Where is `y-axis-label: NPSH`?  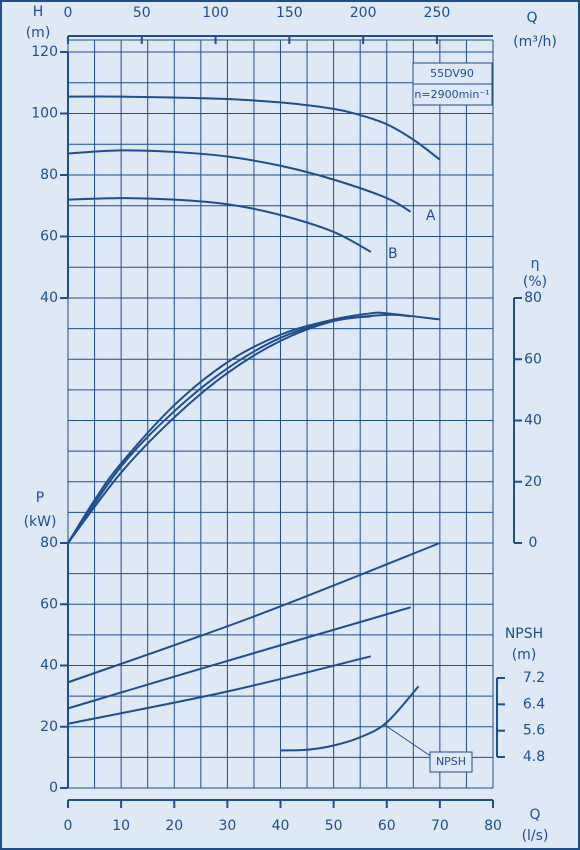
y-axis-label: NPSH is located at coordinates (524, 634).